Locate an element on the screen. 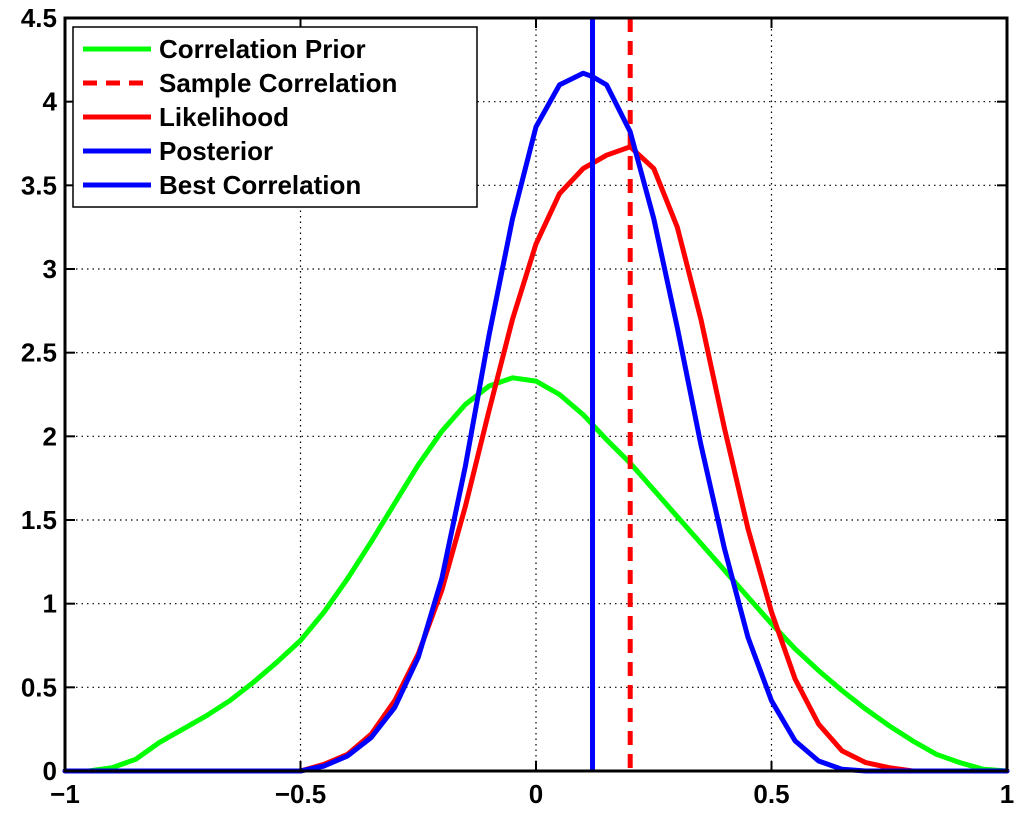 The width and height of the screenshot is (1020, 814). y-tick-label: 4.5 is located at coordinates (39, 18).